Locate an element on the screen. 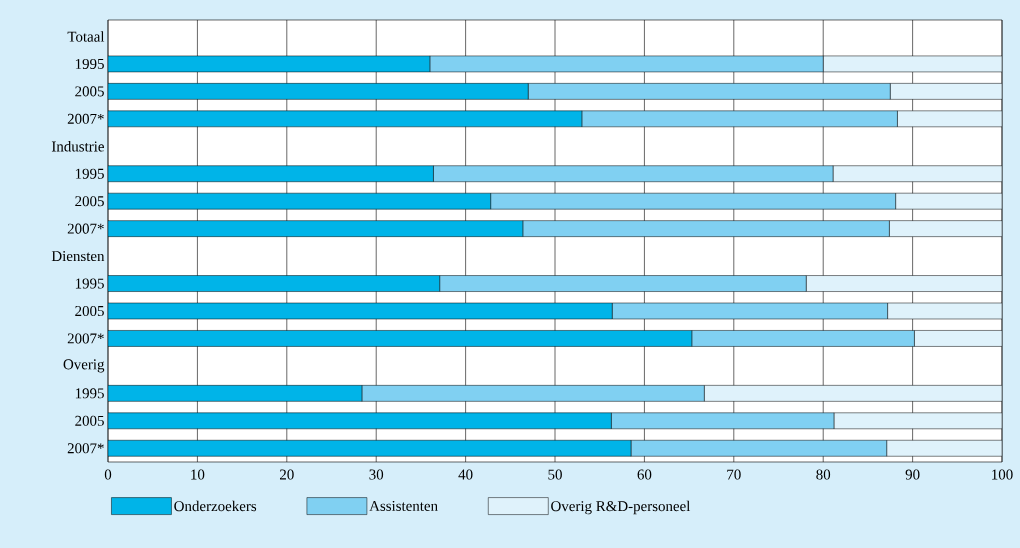  y-tick-label: Totaal is located at coordinates (86, 36).